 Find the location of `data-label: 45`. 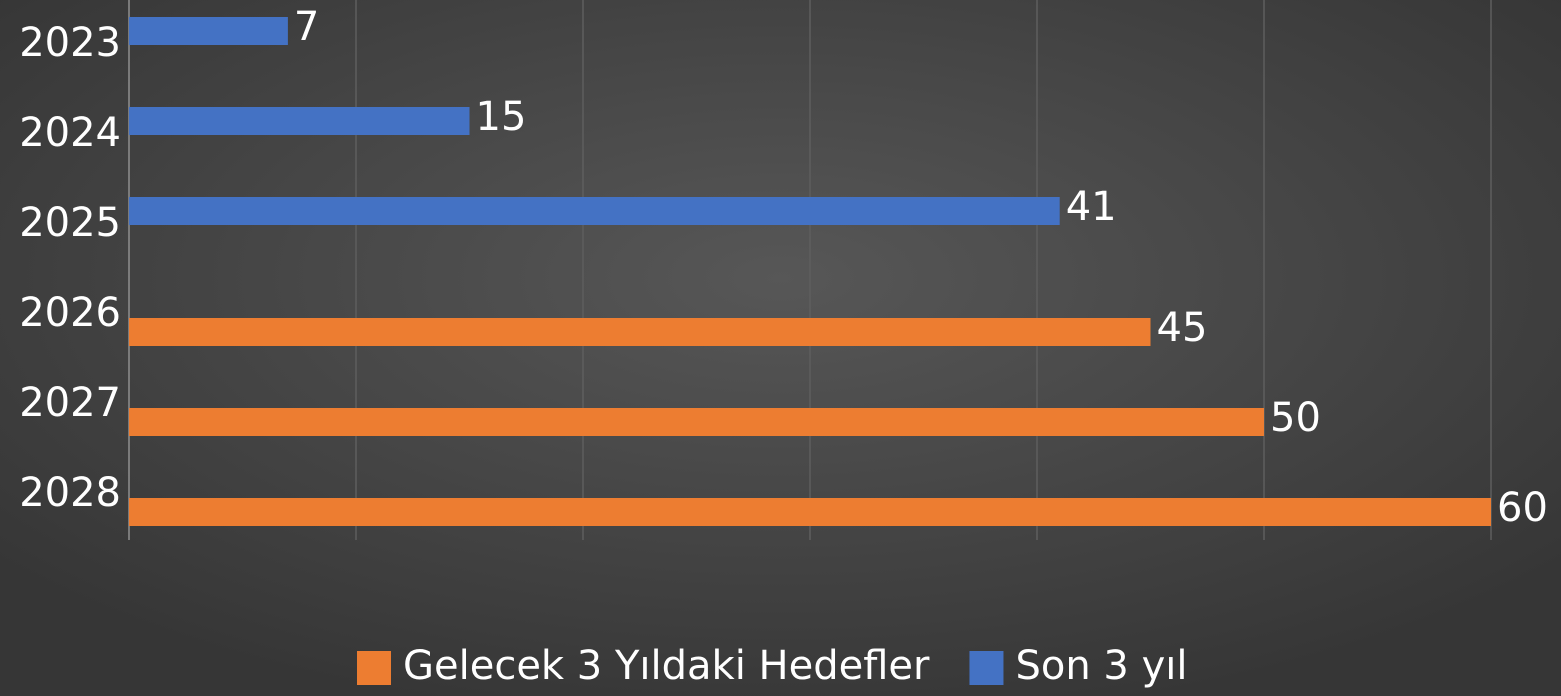

data-label: 45 is located at coordinates (1182, 328).